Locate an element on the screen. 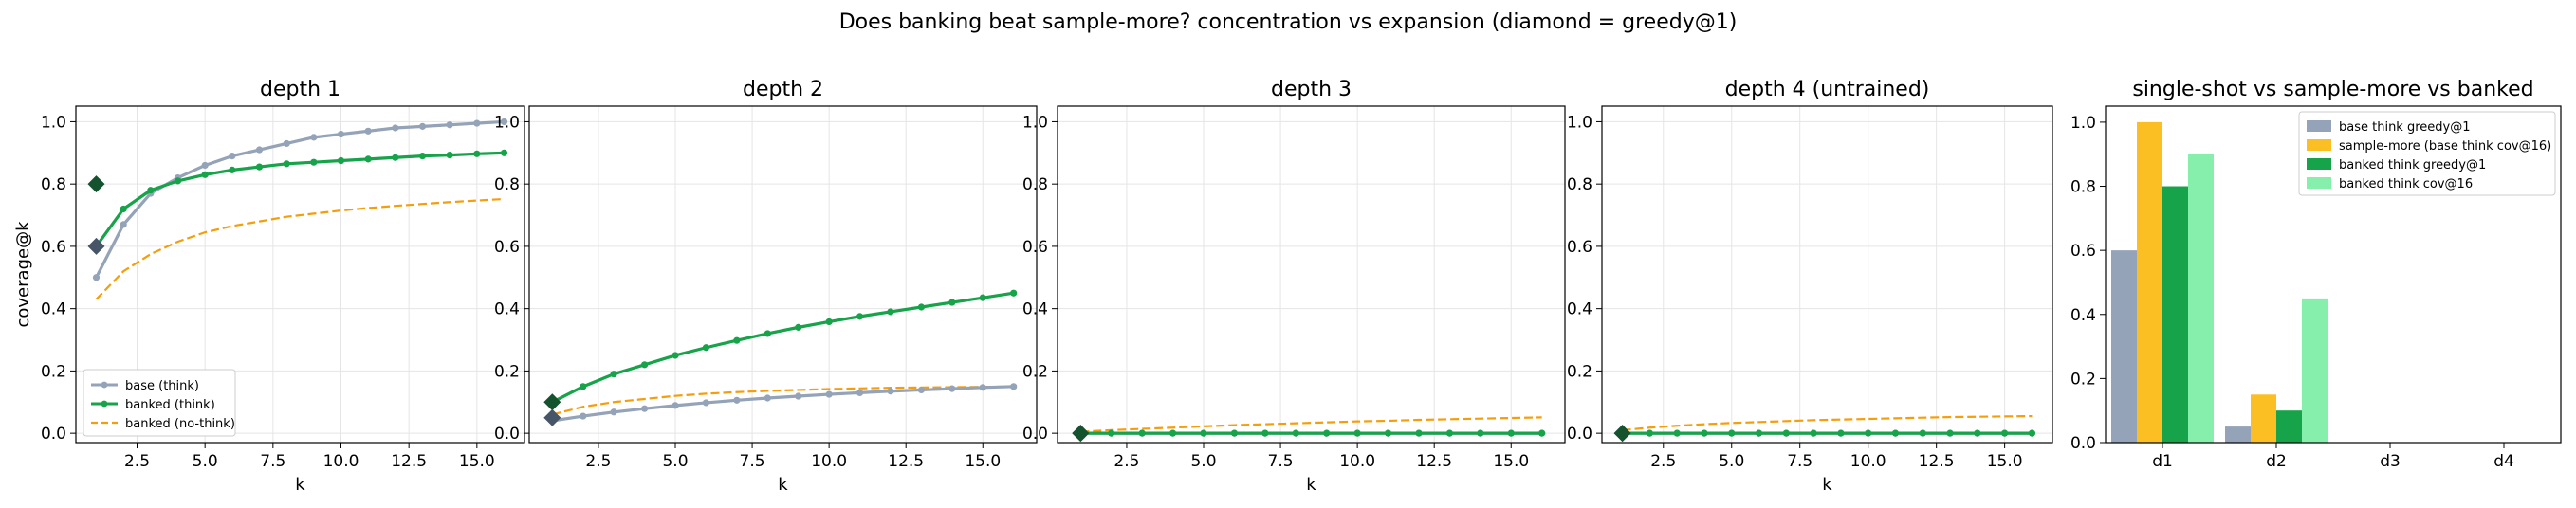 The image size is (2576, 508). legend-marker-banked is located at coordinates (104, 404).